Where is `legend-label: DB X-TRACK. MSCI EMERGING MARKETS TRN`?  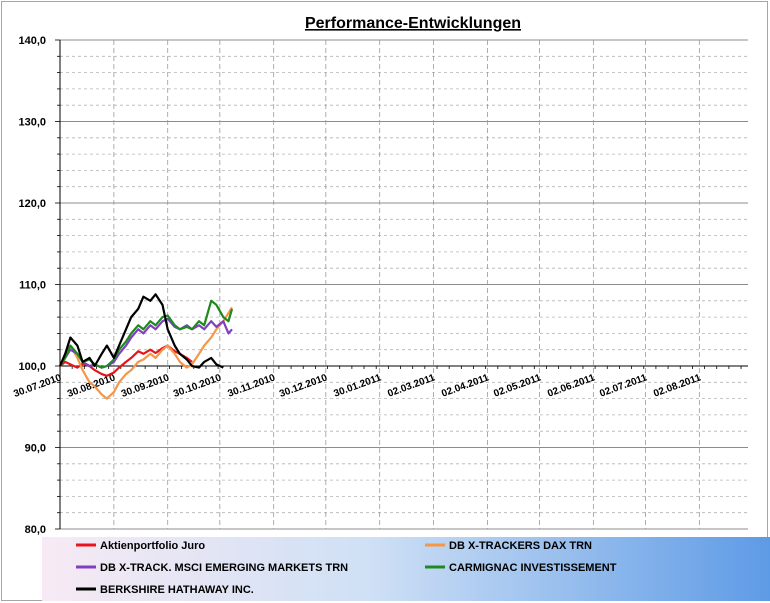 legend-label: DB X-TRACK. MSCI EMERGING MARKETS TRN is located at coordinates (224, 568).